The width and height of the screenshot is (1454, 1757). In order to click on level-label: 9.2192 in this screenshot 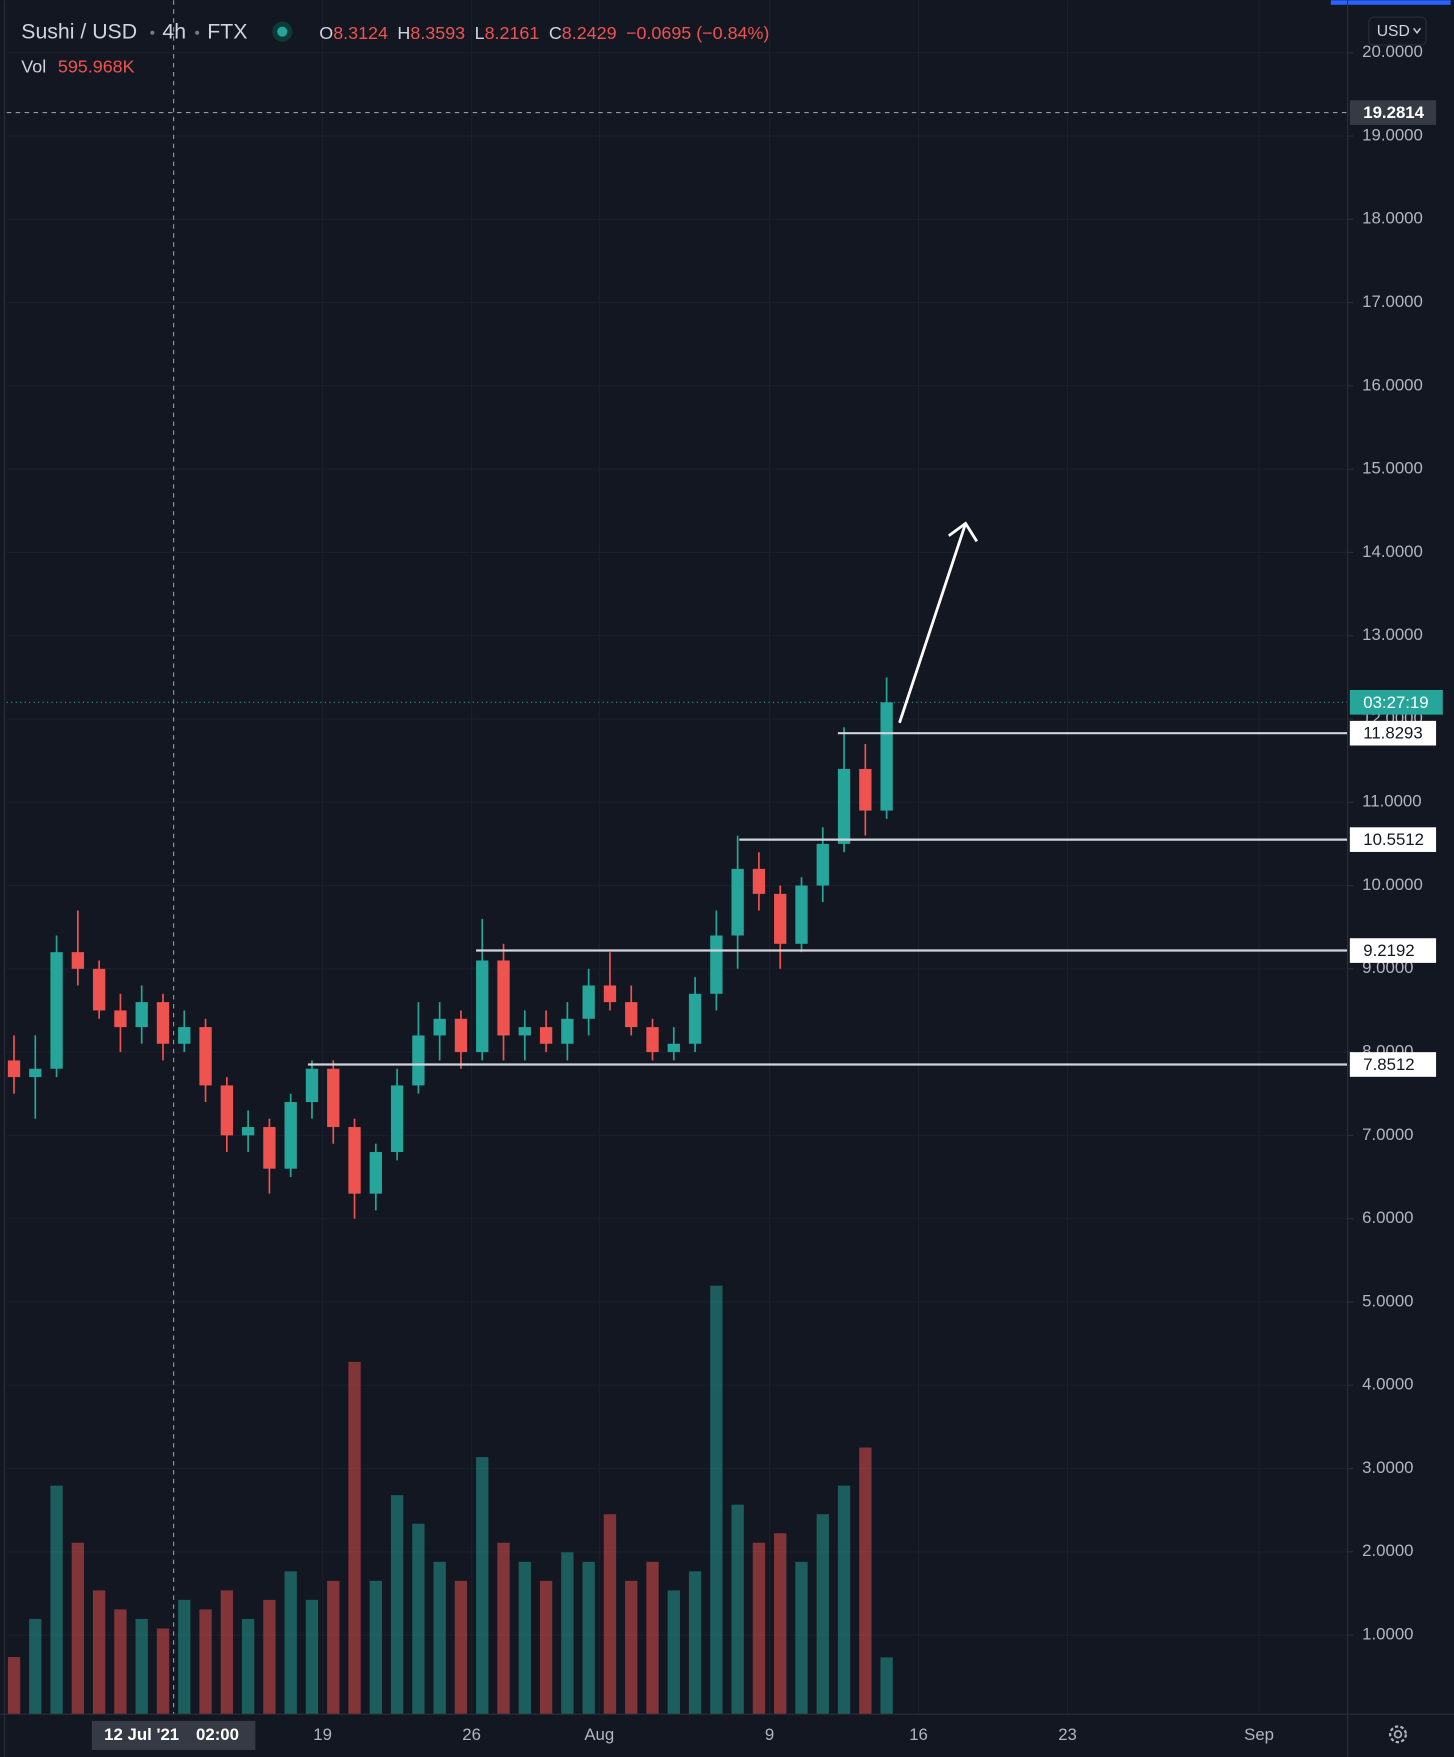, I will do `click(1388, 950)`.